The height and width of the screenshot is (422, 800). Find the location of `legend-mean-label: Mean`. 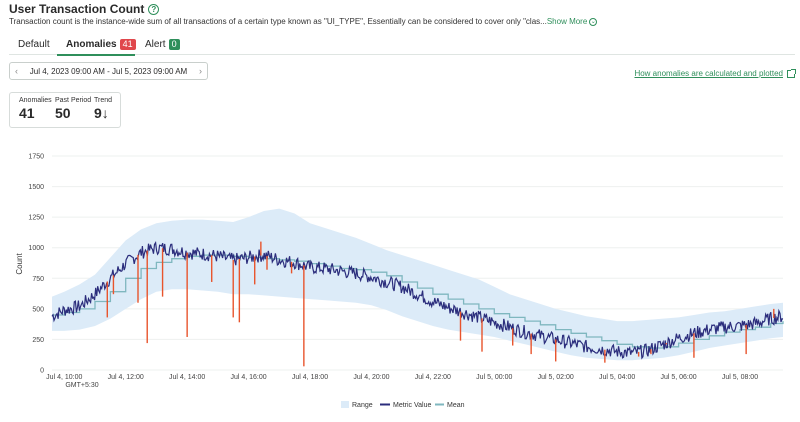

legend-mean-label: Mean is located at coordinates (456, 405).